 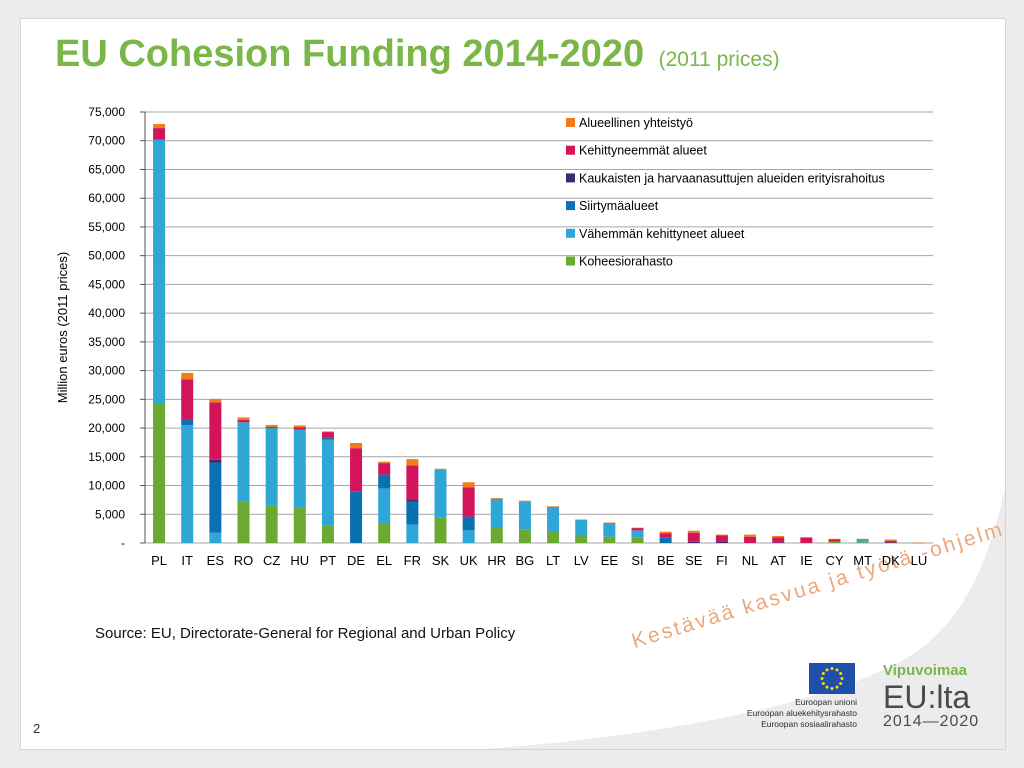 I want to click on x-tick-label: CZ, so click(x=271, y=560).